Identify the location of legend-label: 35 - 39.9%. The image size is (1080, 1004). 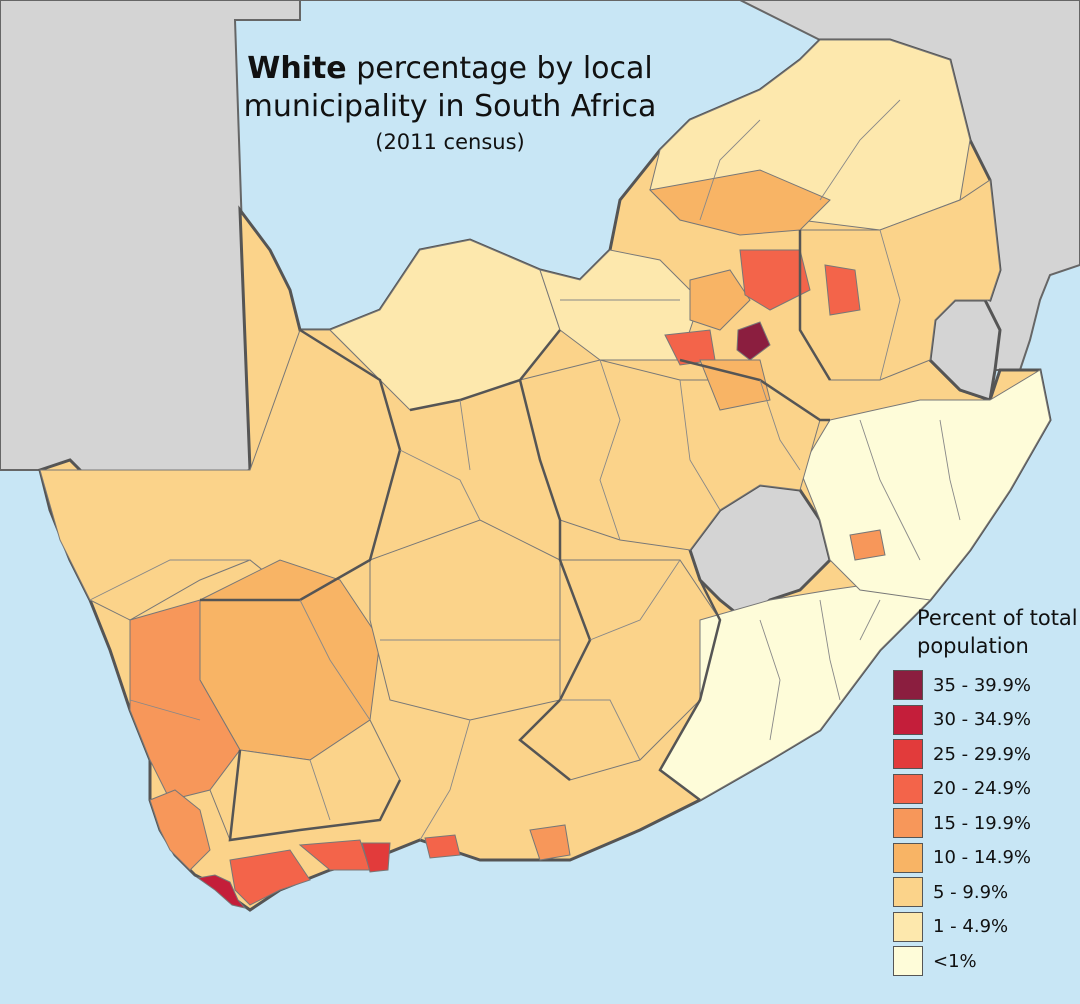
(982, 685).